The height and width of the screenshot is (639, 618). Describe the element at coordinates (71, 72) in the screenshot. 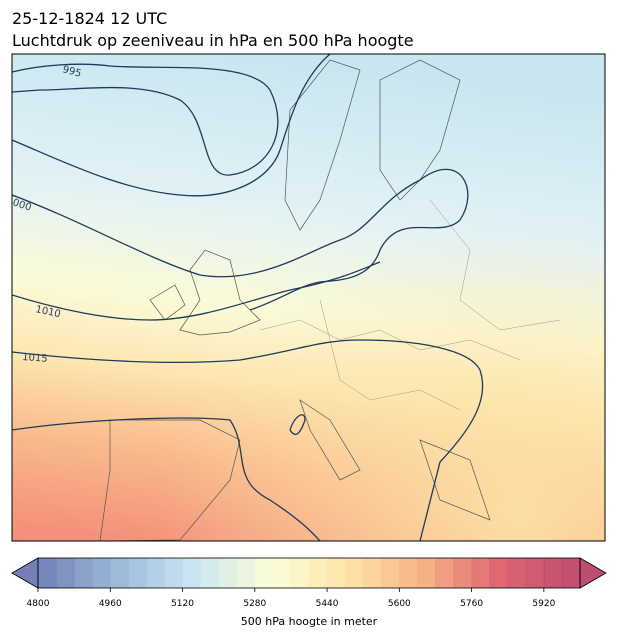

I see `contour-label: 995` at that location.